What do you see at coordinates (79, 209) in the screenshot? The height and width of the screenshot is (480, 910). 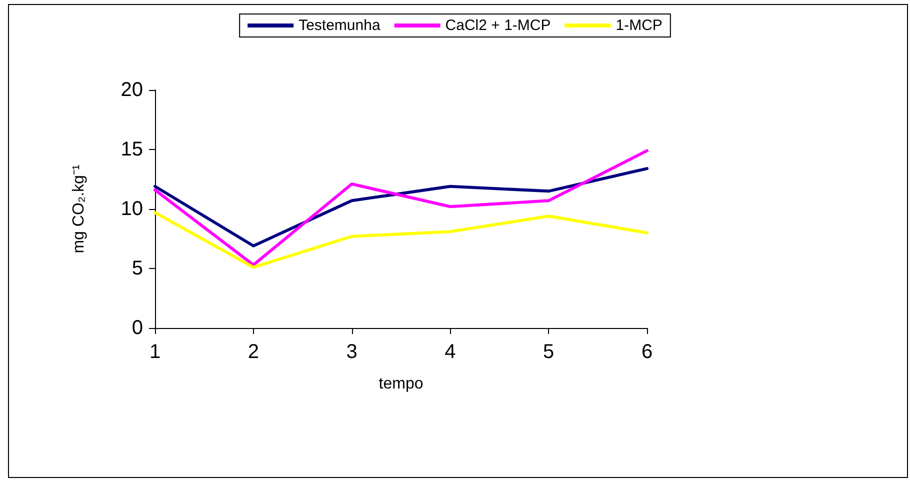 I see `y-axis-title: mg CO₂.kg⁻¹` at bounding box center [79, 209].